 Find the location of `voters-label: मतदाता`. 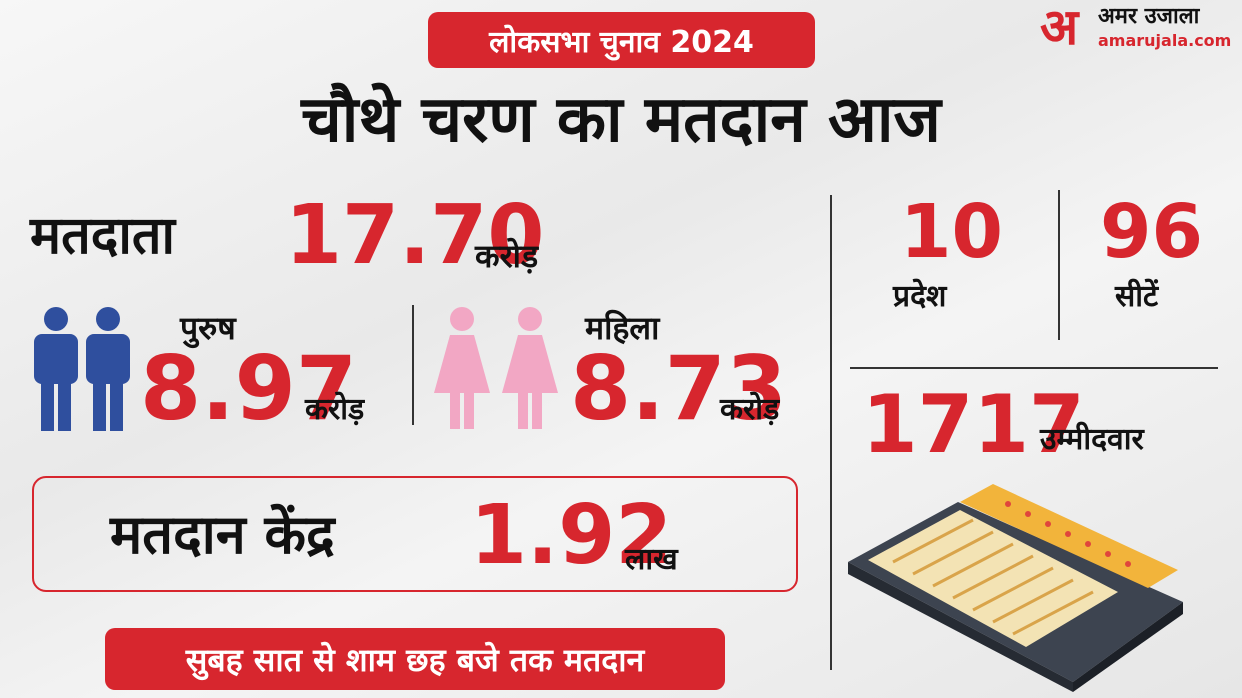

voters-label: मतदाता is located at coordinates (102, 236).